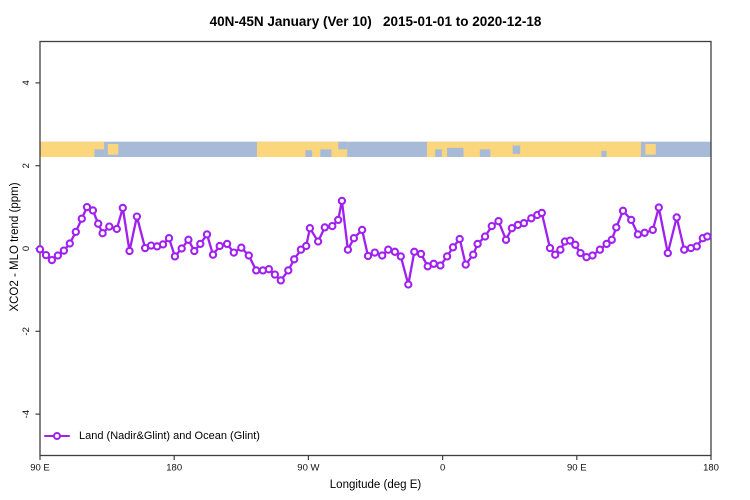  Describe the element at coordinates (26, 82) in the screenshot. I see `y-tick-label: 4` at that location.